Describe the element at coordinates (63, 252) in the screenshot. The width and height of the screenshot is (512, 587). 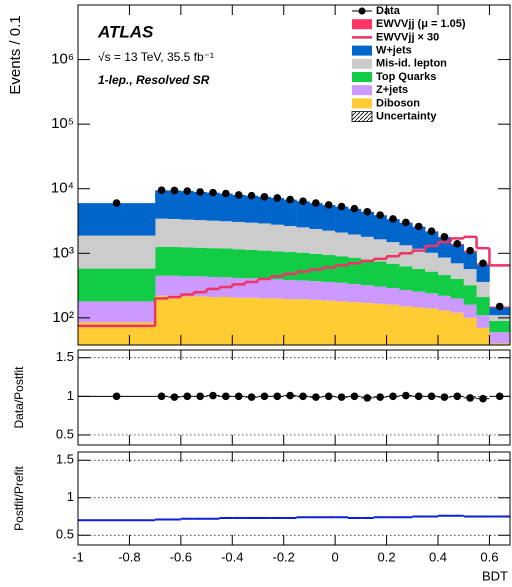
I see `y-tick-label: 10³` at that location.